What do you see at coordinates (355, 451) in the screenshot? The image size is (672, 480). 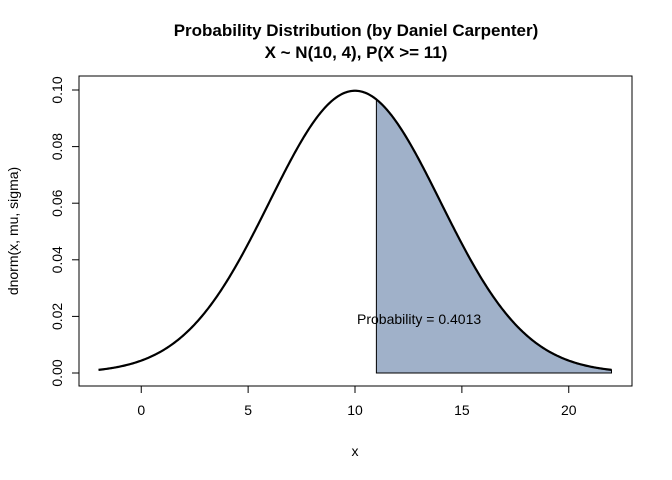 I see `x-axis-label: x` at bounding box center [355, 451].